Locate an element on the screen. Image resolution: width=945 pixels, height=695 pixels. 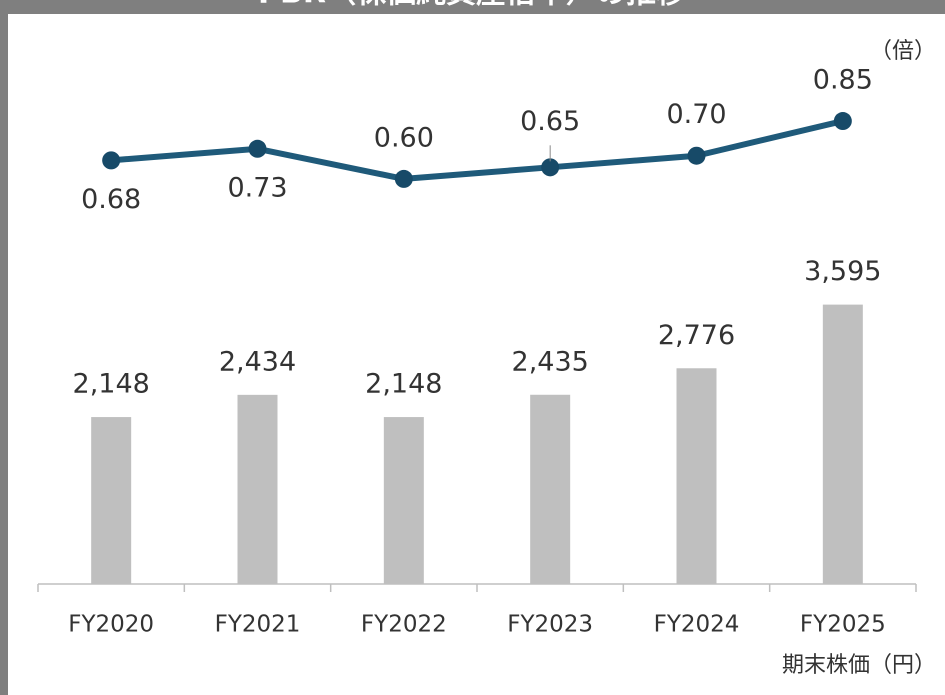
line-value-label: 0.85 is located at coordinates (843, 80).